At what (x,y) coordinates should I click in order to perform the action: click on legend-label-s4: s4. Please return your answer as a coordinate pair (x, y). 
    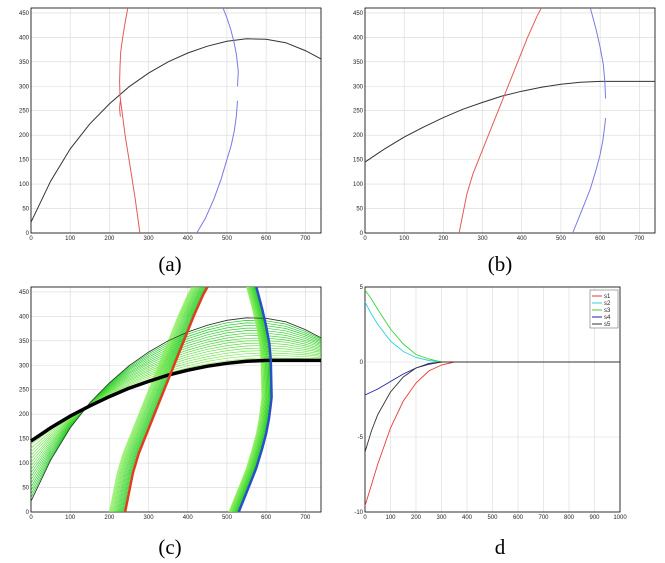
    Looking at the image, I should click on (607, 318).